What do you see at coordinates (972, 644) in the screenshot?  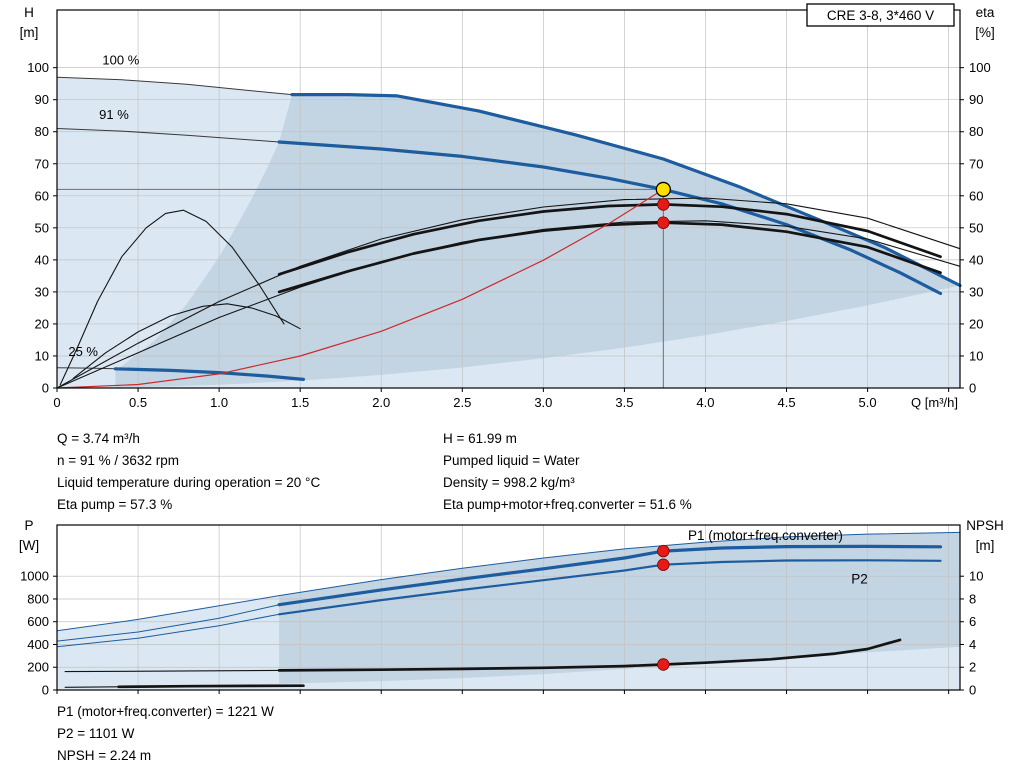 I see `right-tick-label: 4` at bounding box center [972, 644].